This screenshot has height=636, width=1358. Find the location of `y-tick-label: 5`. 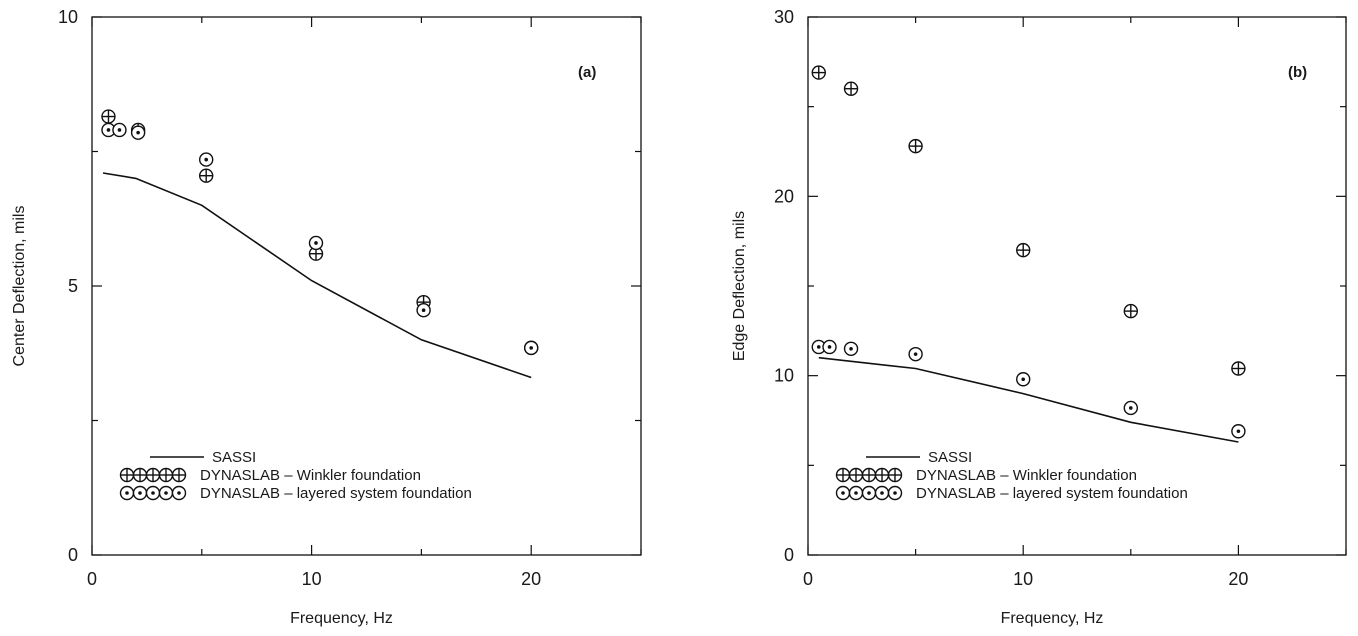

y-tick-label: 5 is located at coordinates (73, 286).